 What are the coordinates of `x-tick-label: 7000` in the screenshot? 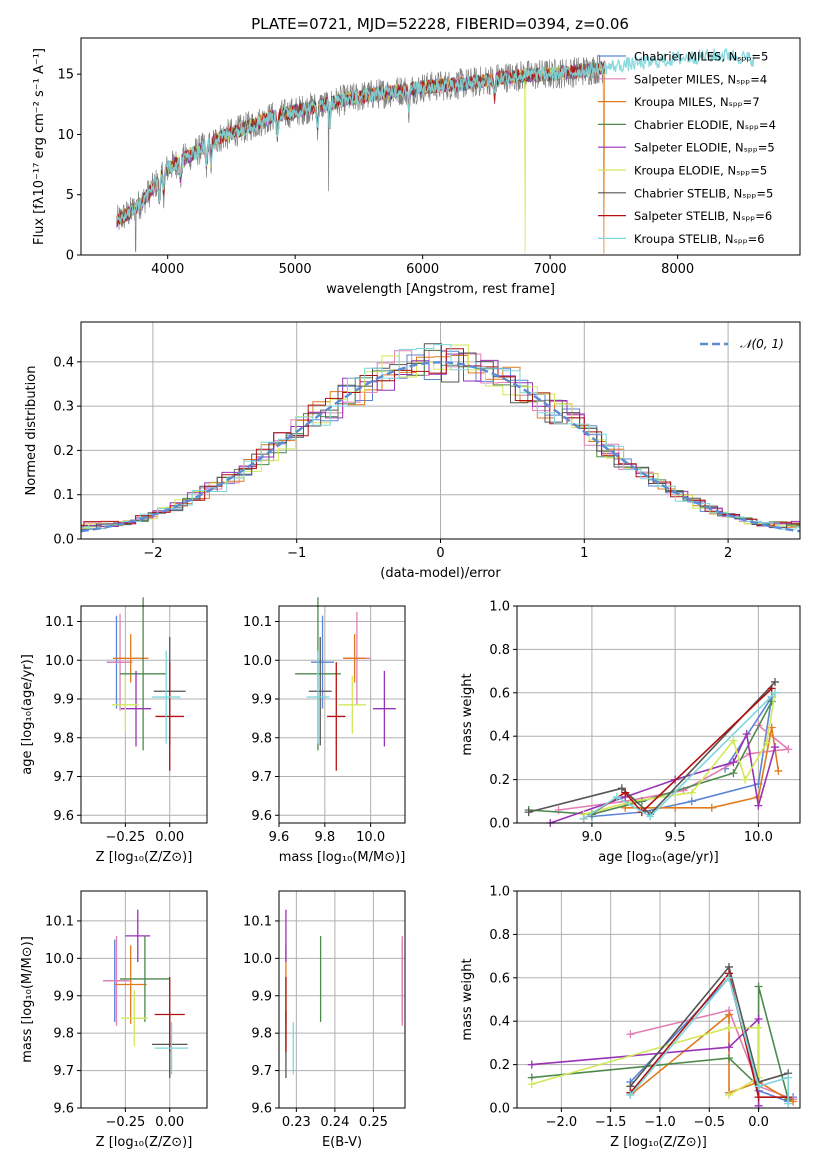 It's located at (550, 269).